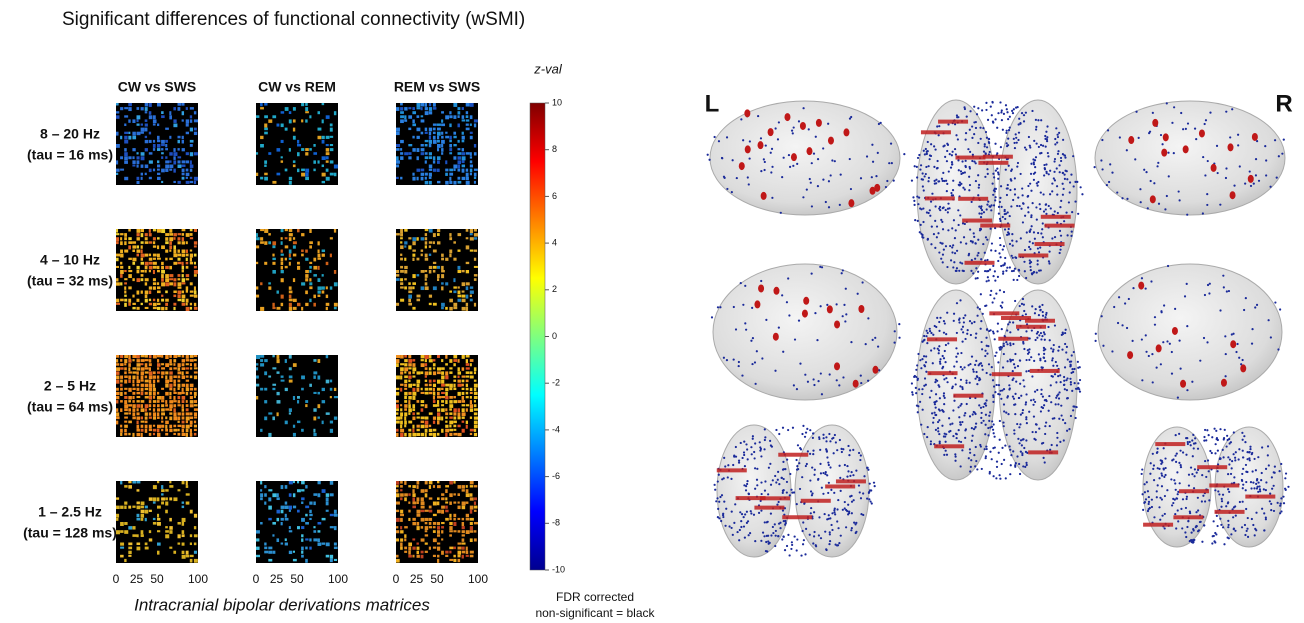  What do you see at coordinates (1243, 368) in the screenshot?
I see `electrode-significant` at bounding box center [1243, 368].